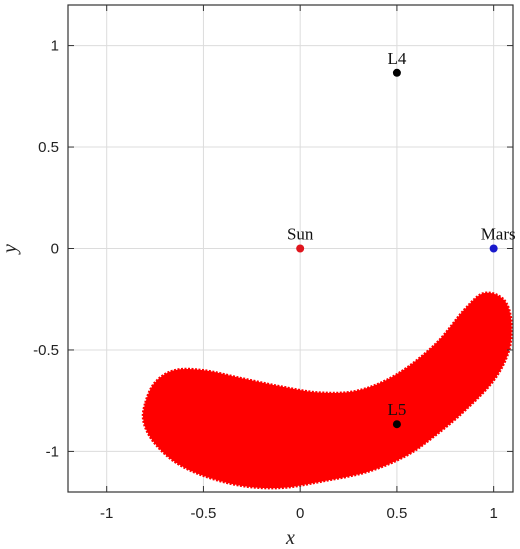 The image size is (520, 549). Describe the element at coordinates (396, 409) in the screenshot. I see `point-label-l5: L5` at that location.